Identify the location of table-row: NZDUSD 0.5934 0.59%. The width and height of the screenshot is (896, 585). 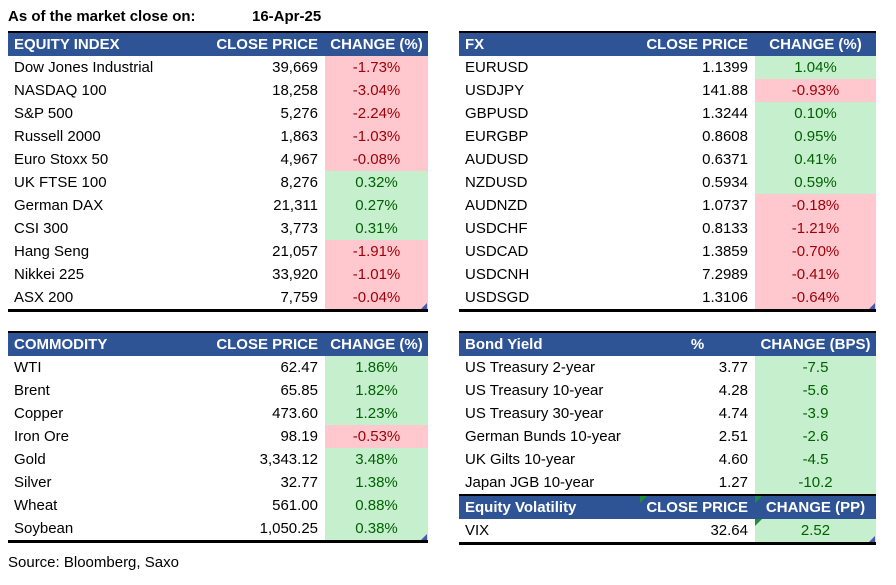
(667, 182).